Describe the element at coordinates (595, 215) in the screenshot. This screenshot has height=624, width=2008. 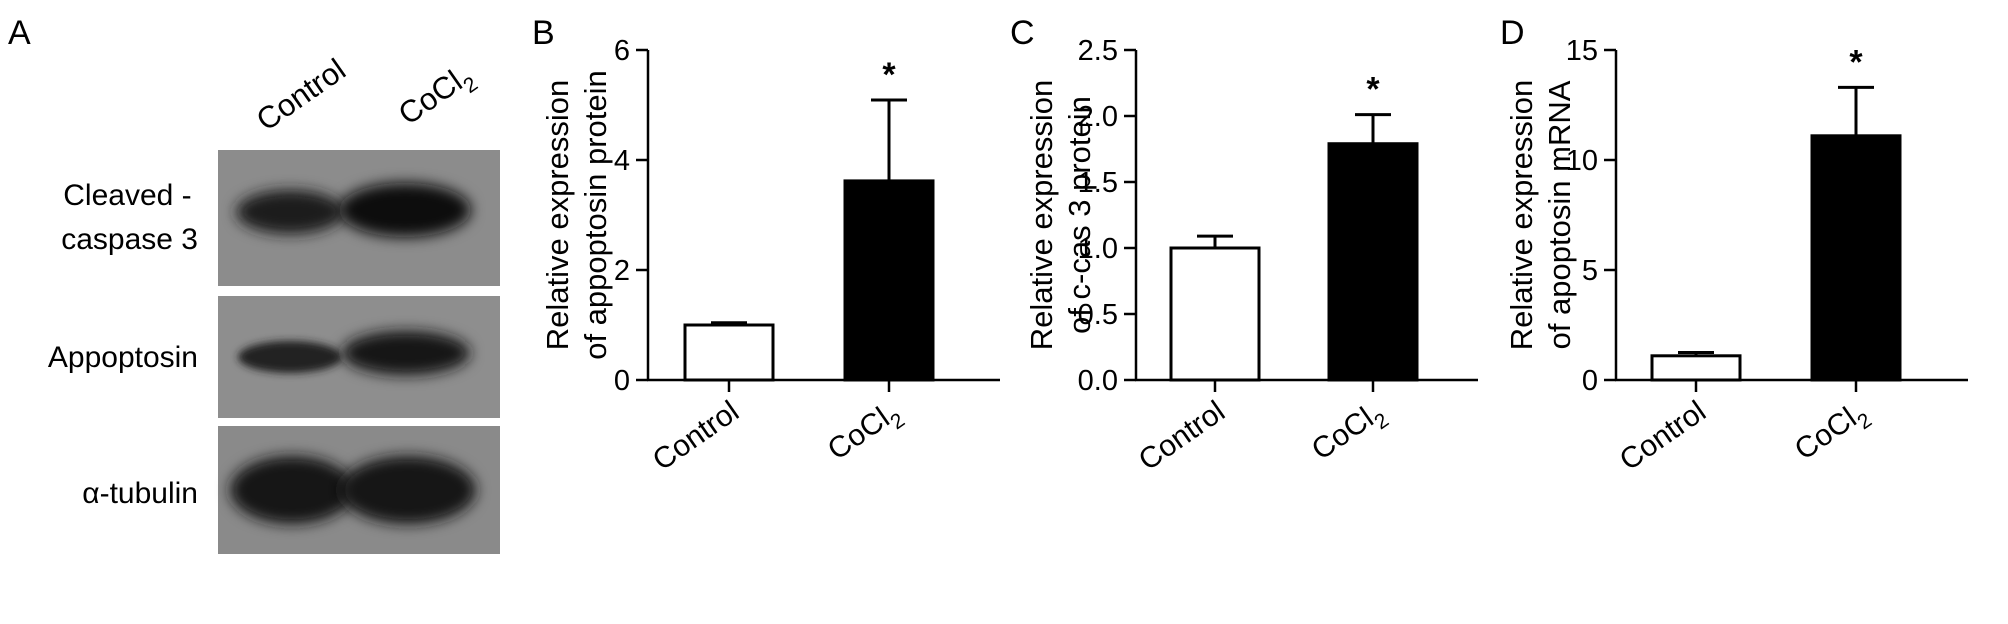
I see `y-axis-title: of appoptosin protein` at that location.